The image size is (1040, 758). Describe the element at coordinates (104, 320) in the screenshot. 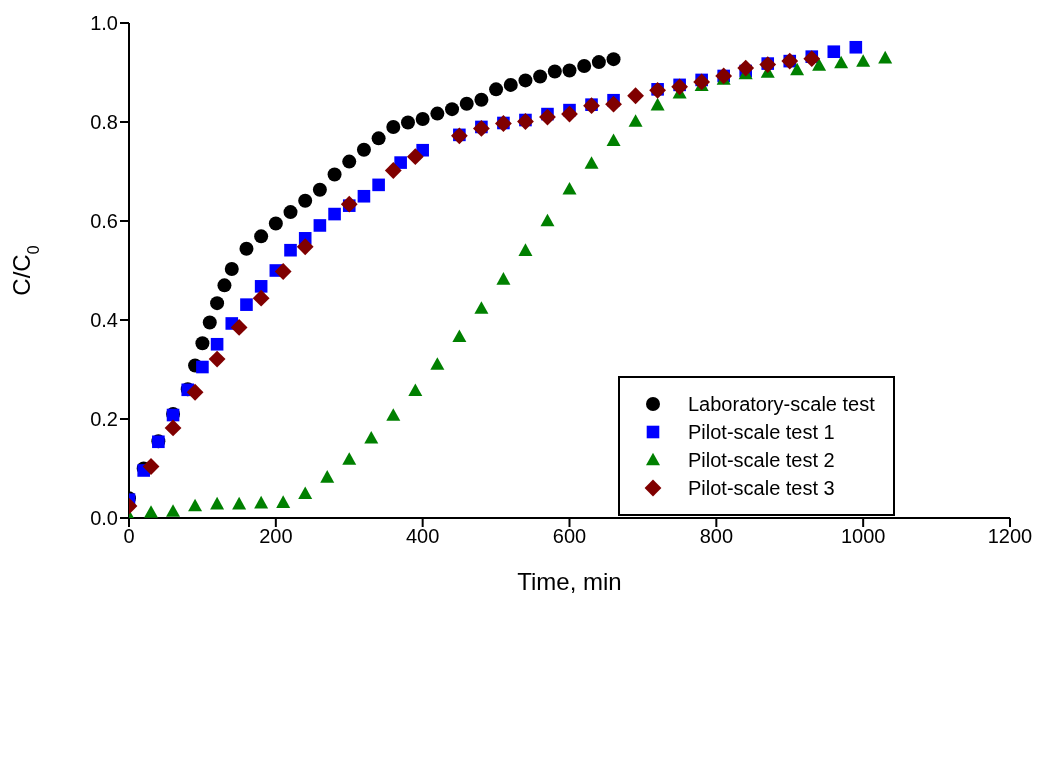

I see `y-tick-label: 0.4` at that location.